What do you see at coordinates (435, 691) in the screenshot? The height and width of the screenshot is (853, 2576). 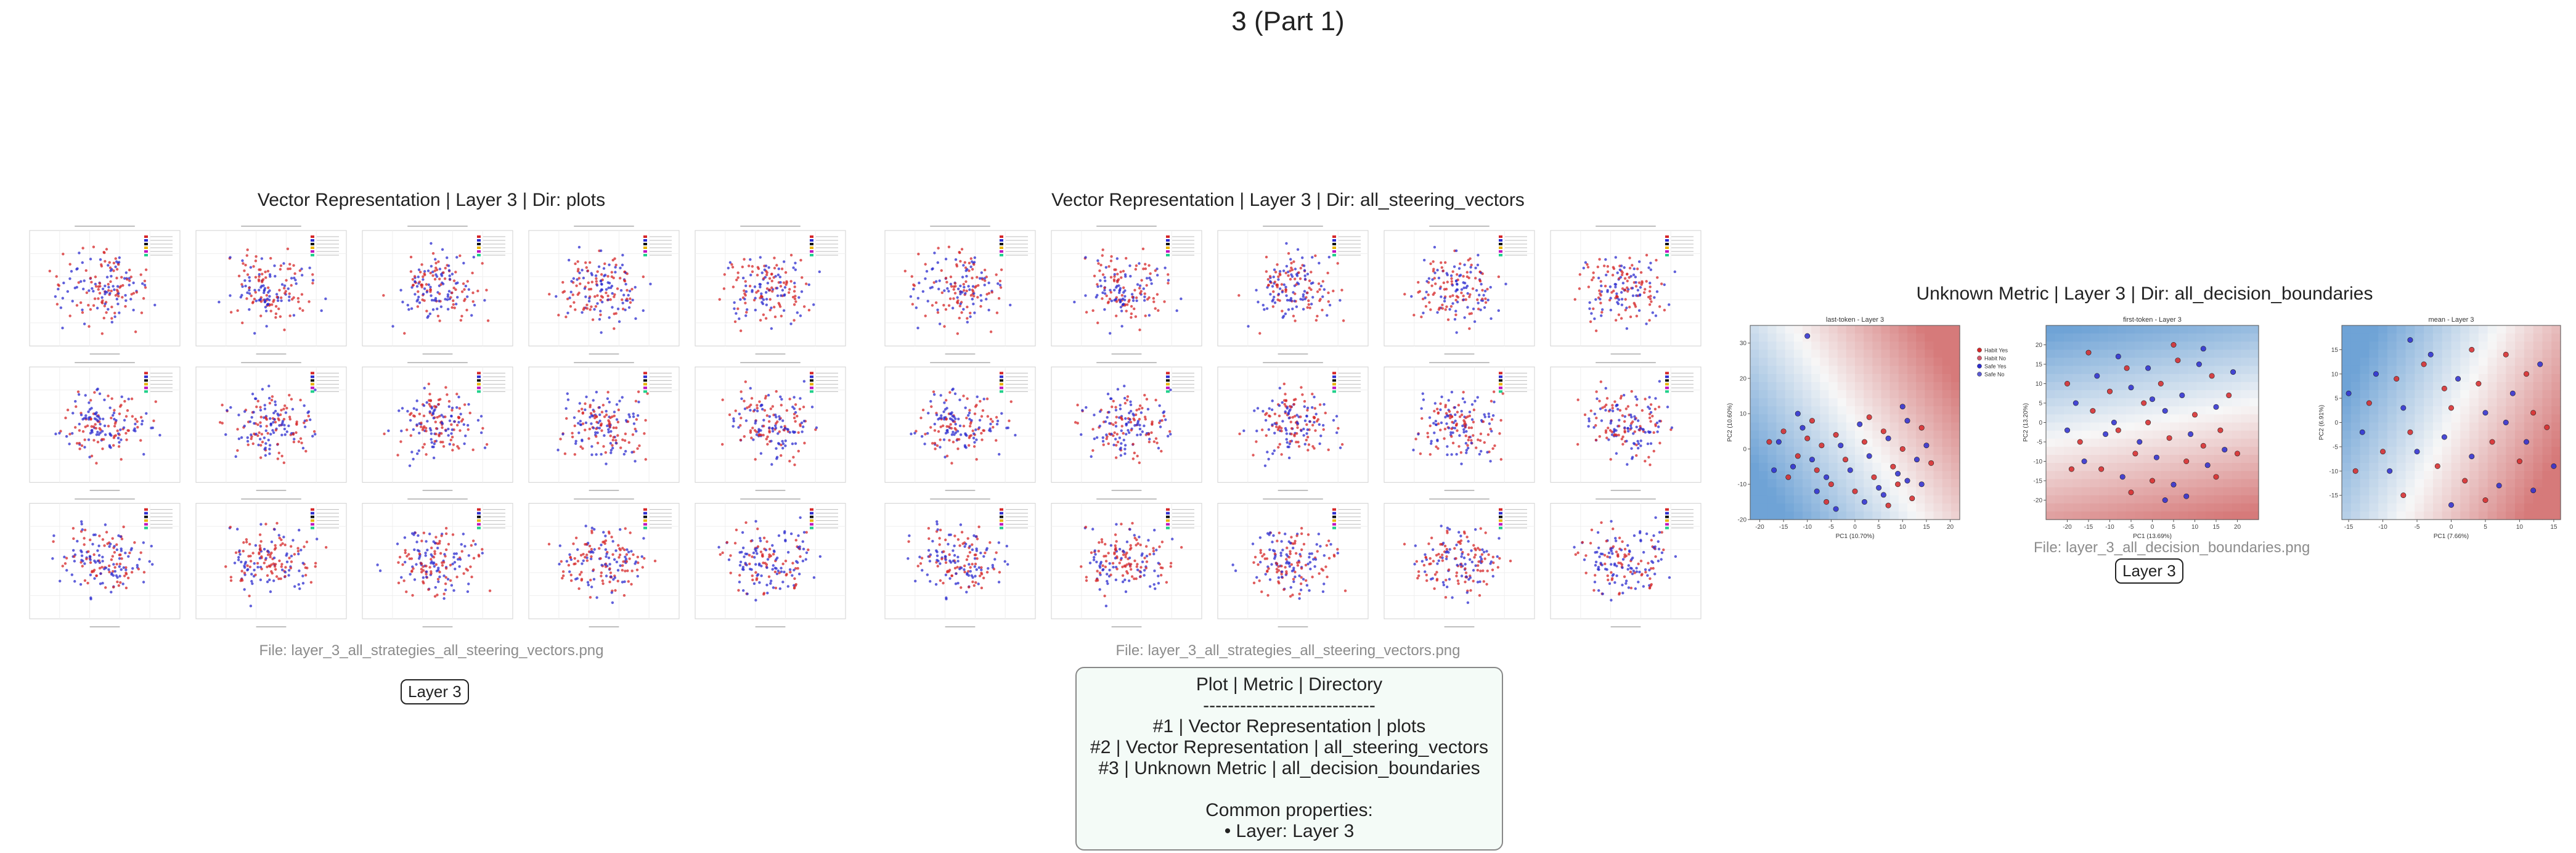 I see `panel-1-layer-badge: Layer 3` at bounding box center [435, 691].